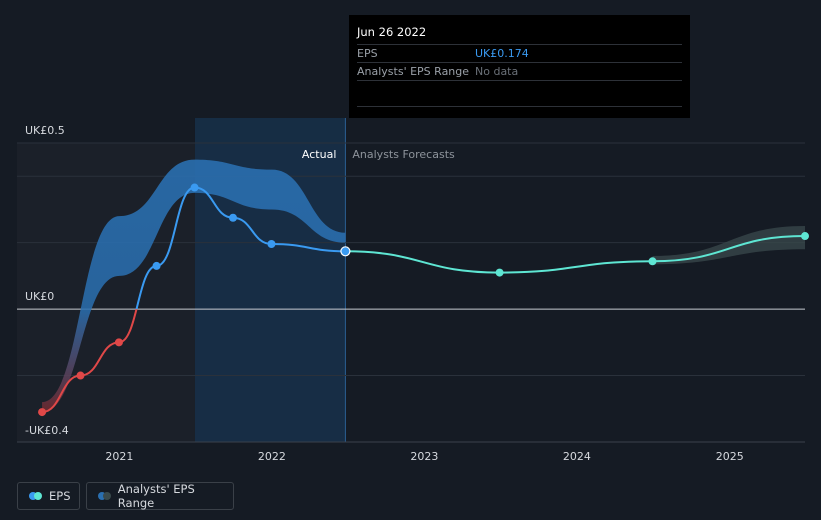  I want to click on y-axis-label: -UK£0.4, so click(47, 430).